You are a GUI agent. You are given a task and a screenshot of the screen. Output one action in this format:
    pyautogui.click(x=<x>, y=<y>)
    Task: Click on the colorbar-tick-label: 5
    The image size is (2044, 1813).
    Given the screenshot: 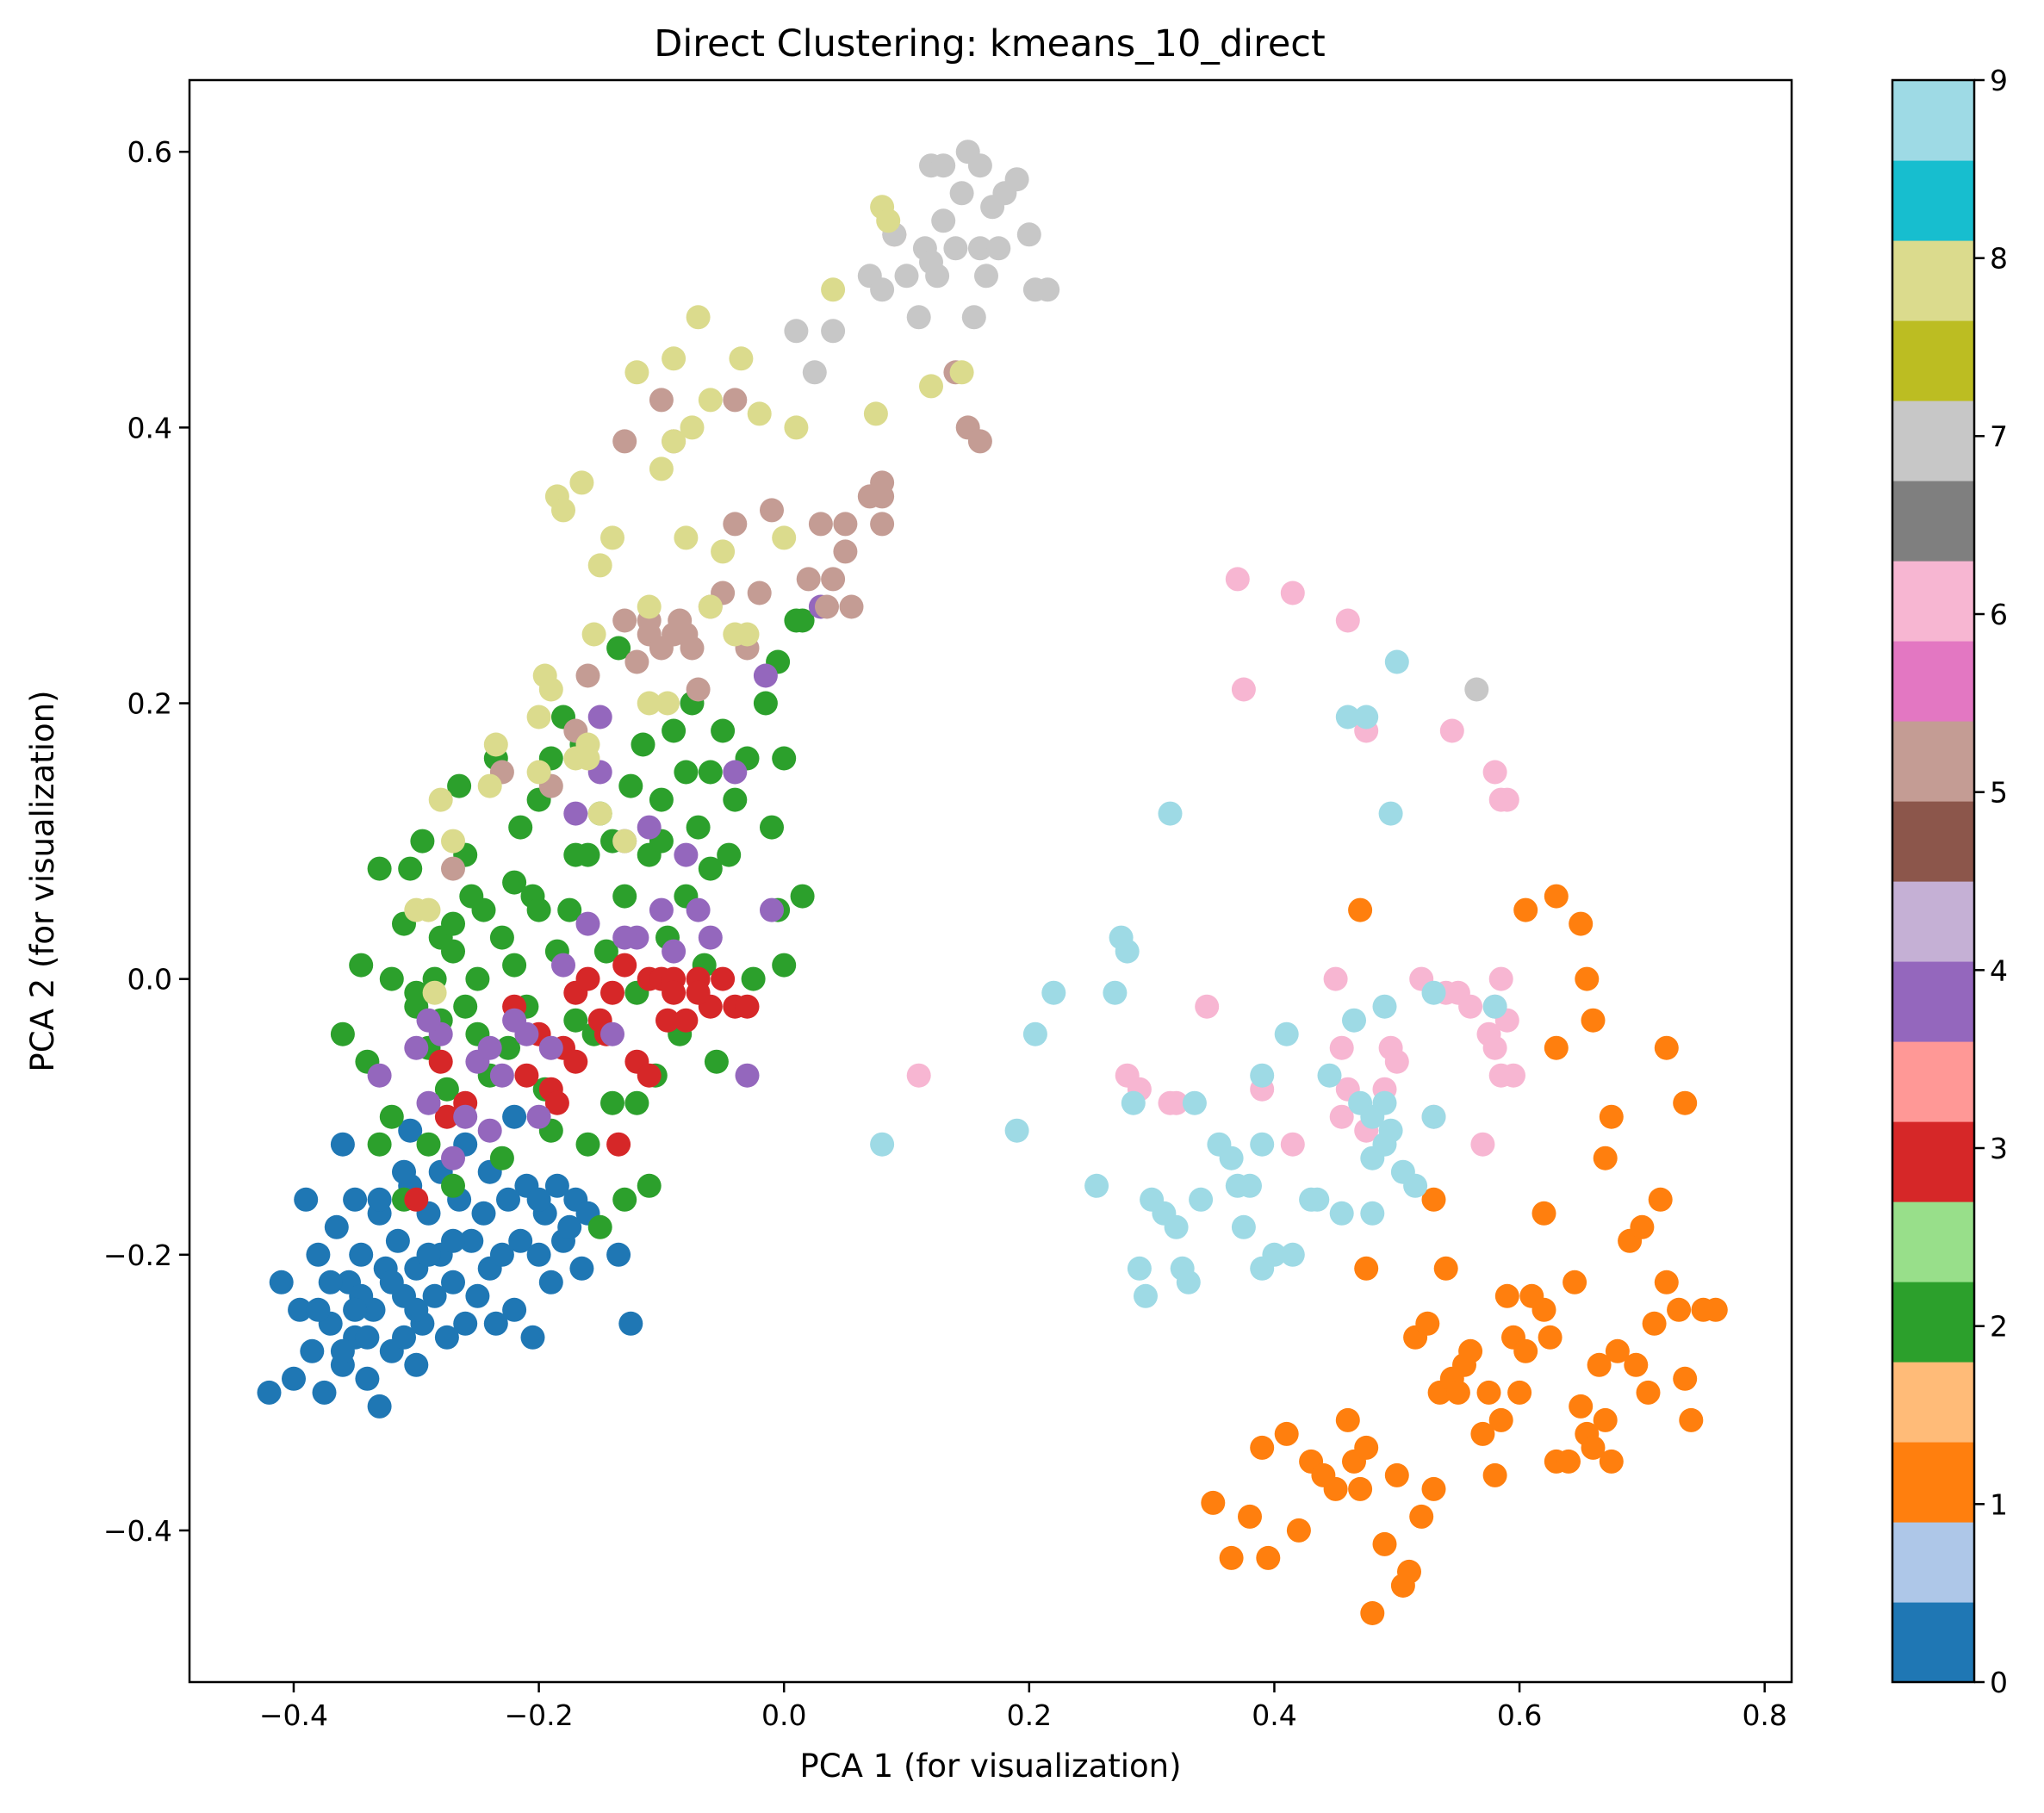 What is the action you would take?
    pyautogui.click(x=1999, y=793)
    